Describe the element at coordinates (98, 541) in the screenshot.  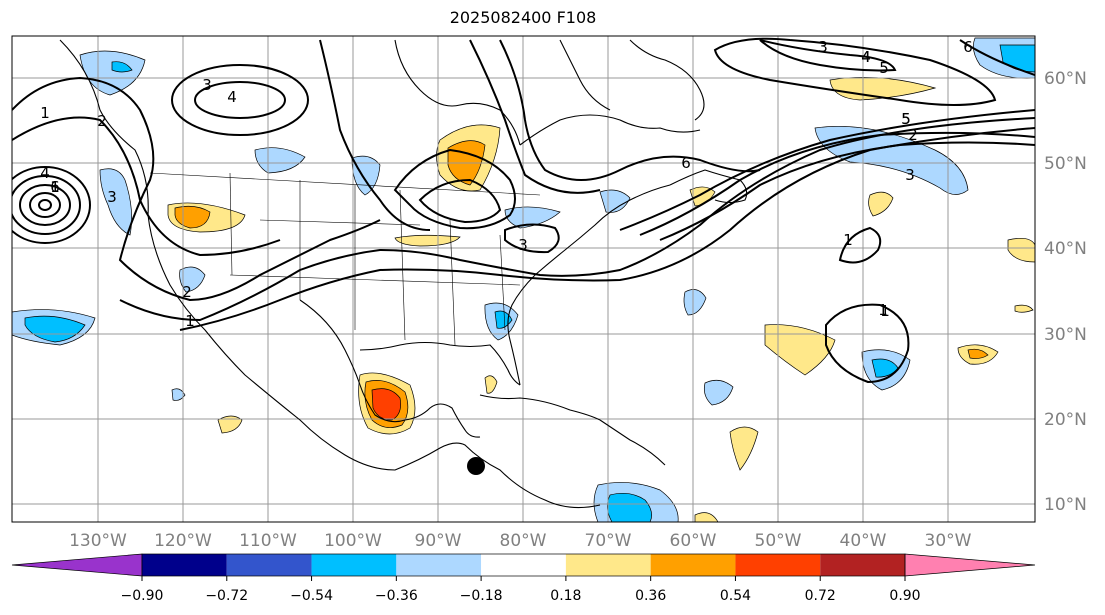
I see `longitude-label: 130°W` at that location.